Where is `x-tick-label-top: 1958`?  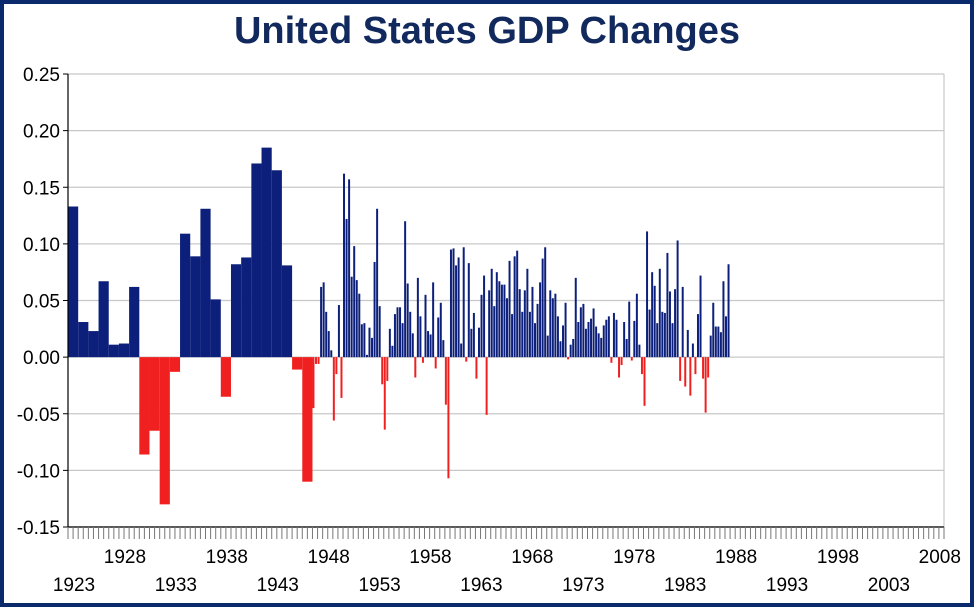 x-tick-label-top: 1958 is located at coordinates (430, 557).